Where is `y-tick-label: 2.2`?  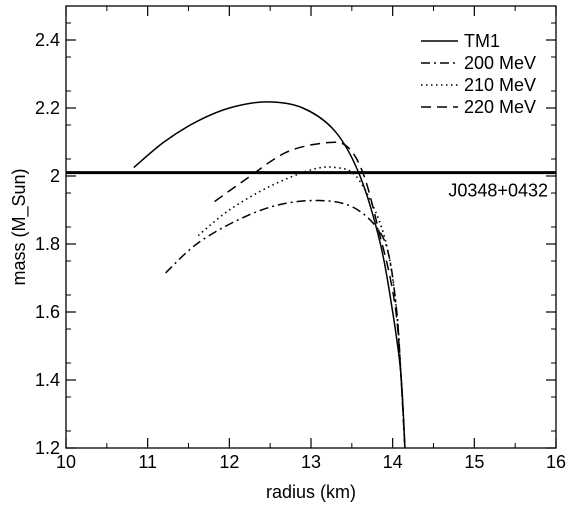 y-tick-label: 2.2 is located at coordinates (47, 108).